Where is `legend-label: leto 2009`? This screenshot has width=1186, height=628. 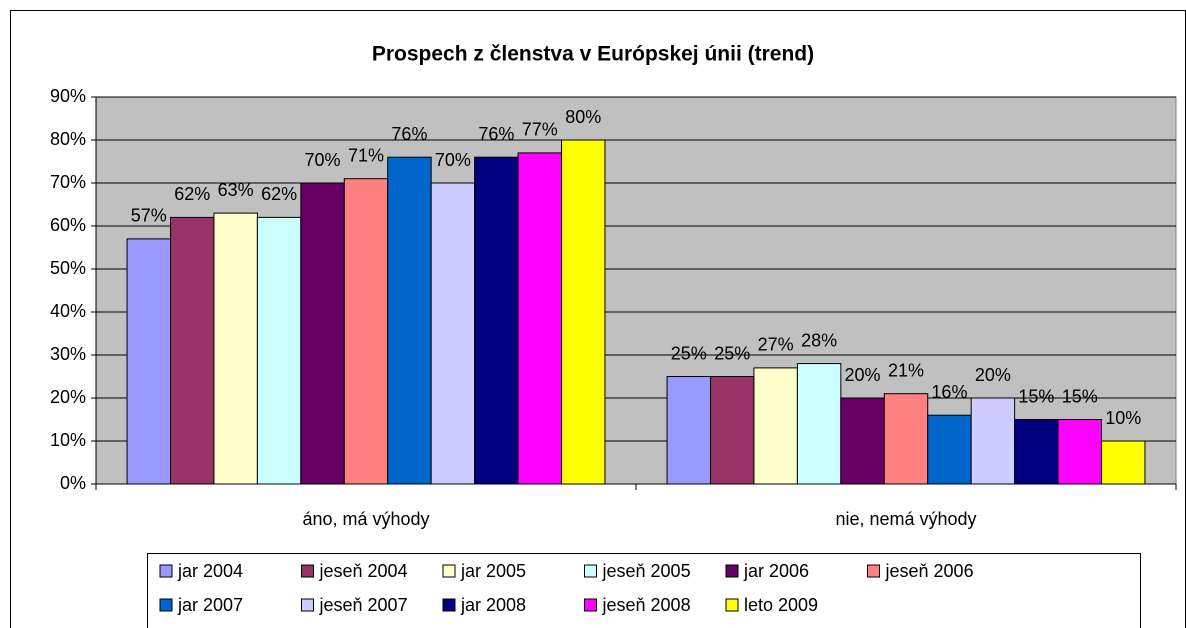 legend-label: leto 2009 is located at coordinates (781, 605).